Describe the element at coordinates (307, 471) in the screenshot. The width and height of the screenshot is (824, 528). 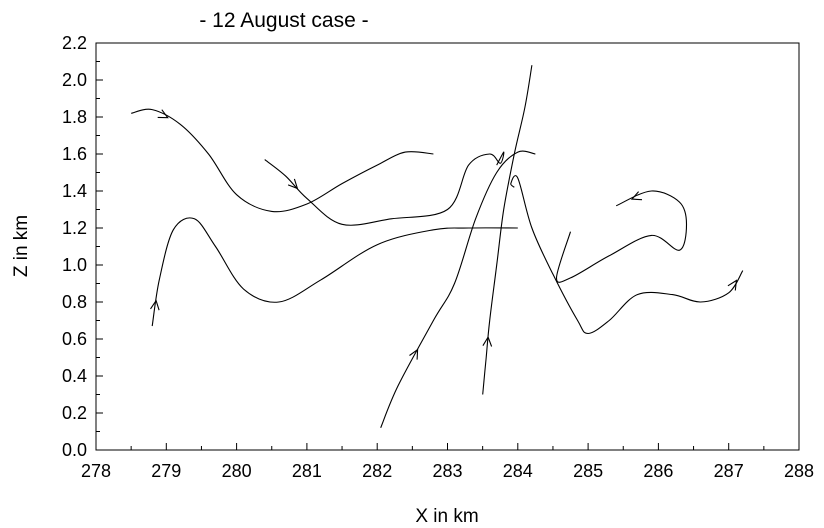
I see `x-tick-label: 281` at that location.